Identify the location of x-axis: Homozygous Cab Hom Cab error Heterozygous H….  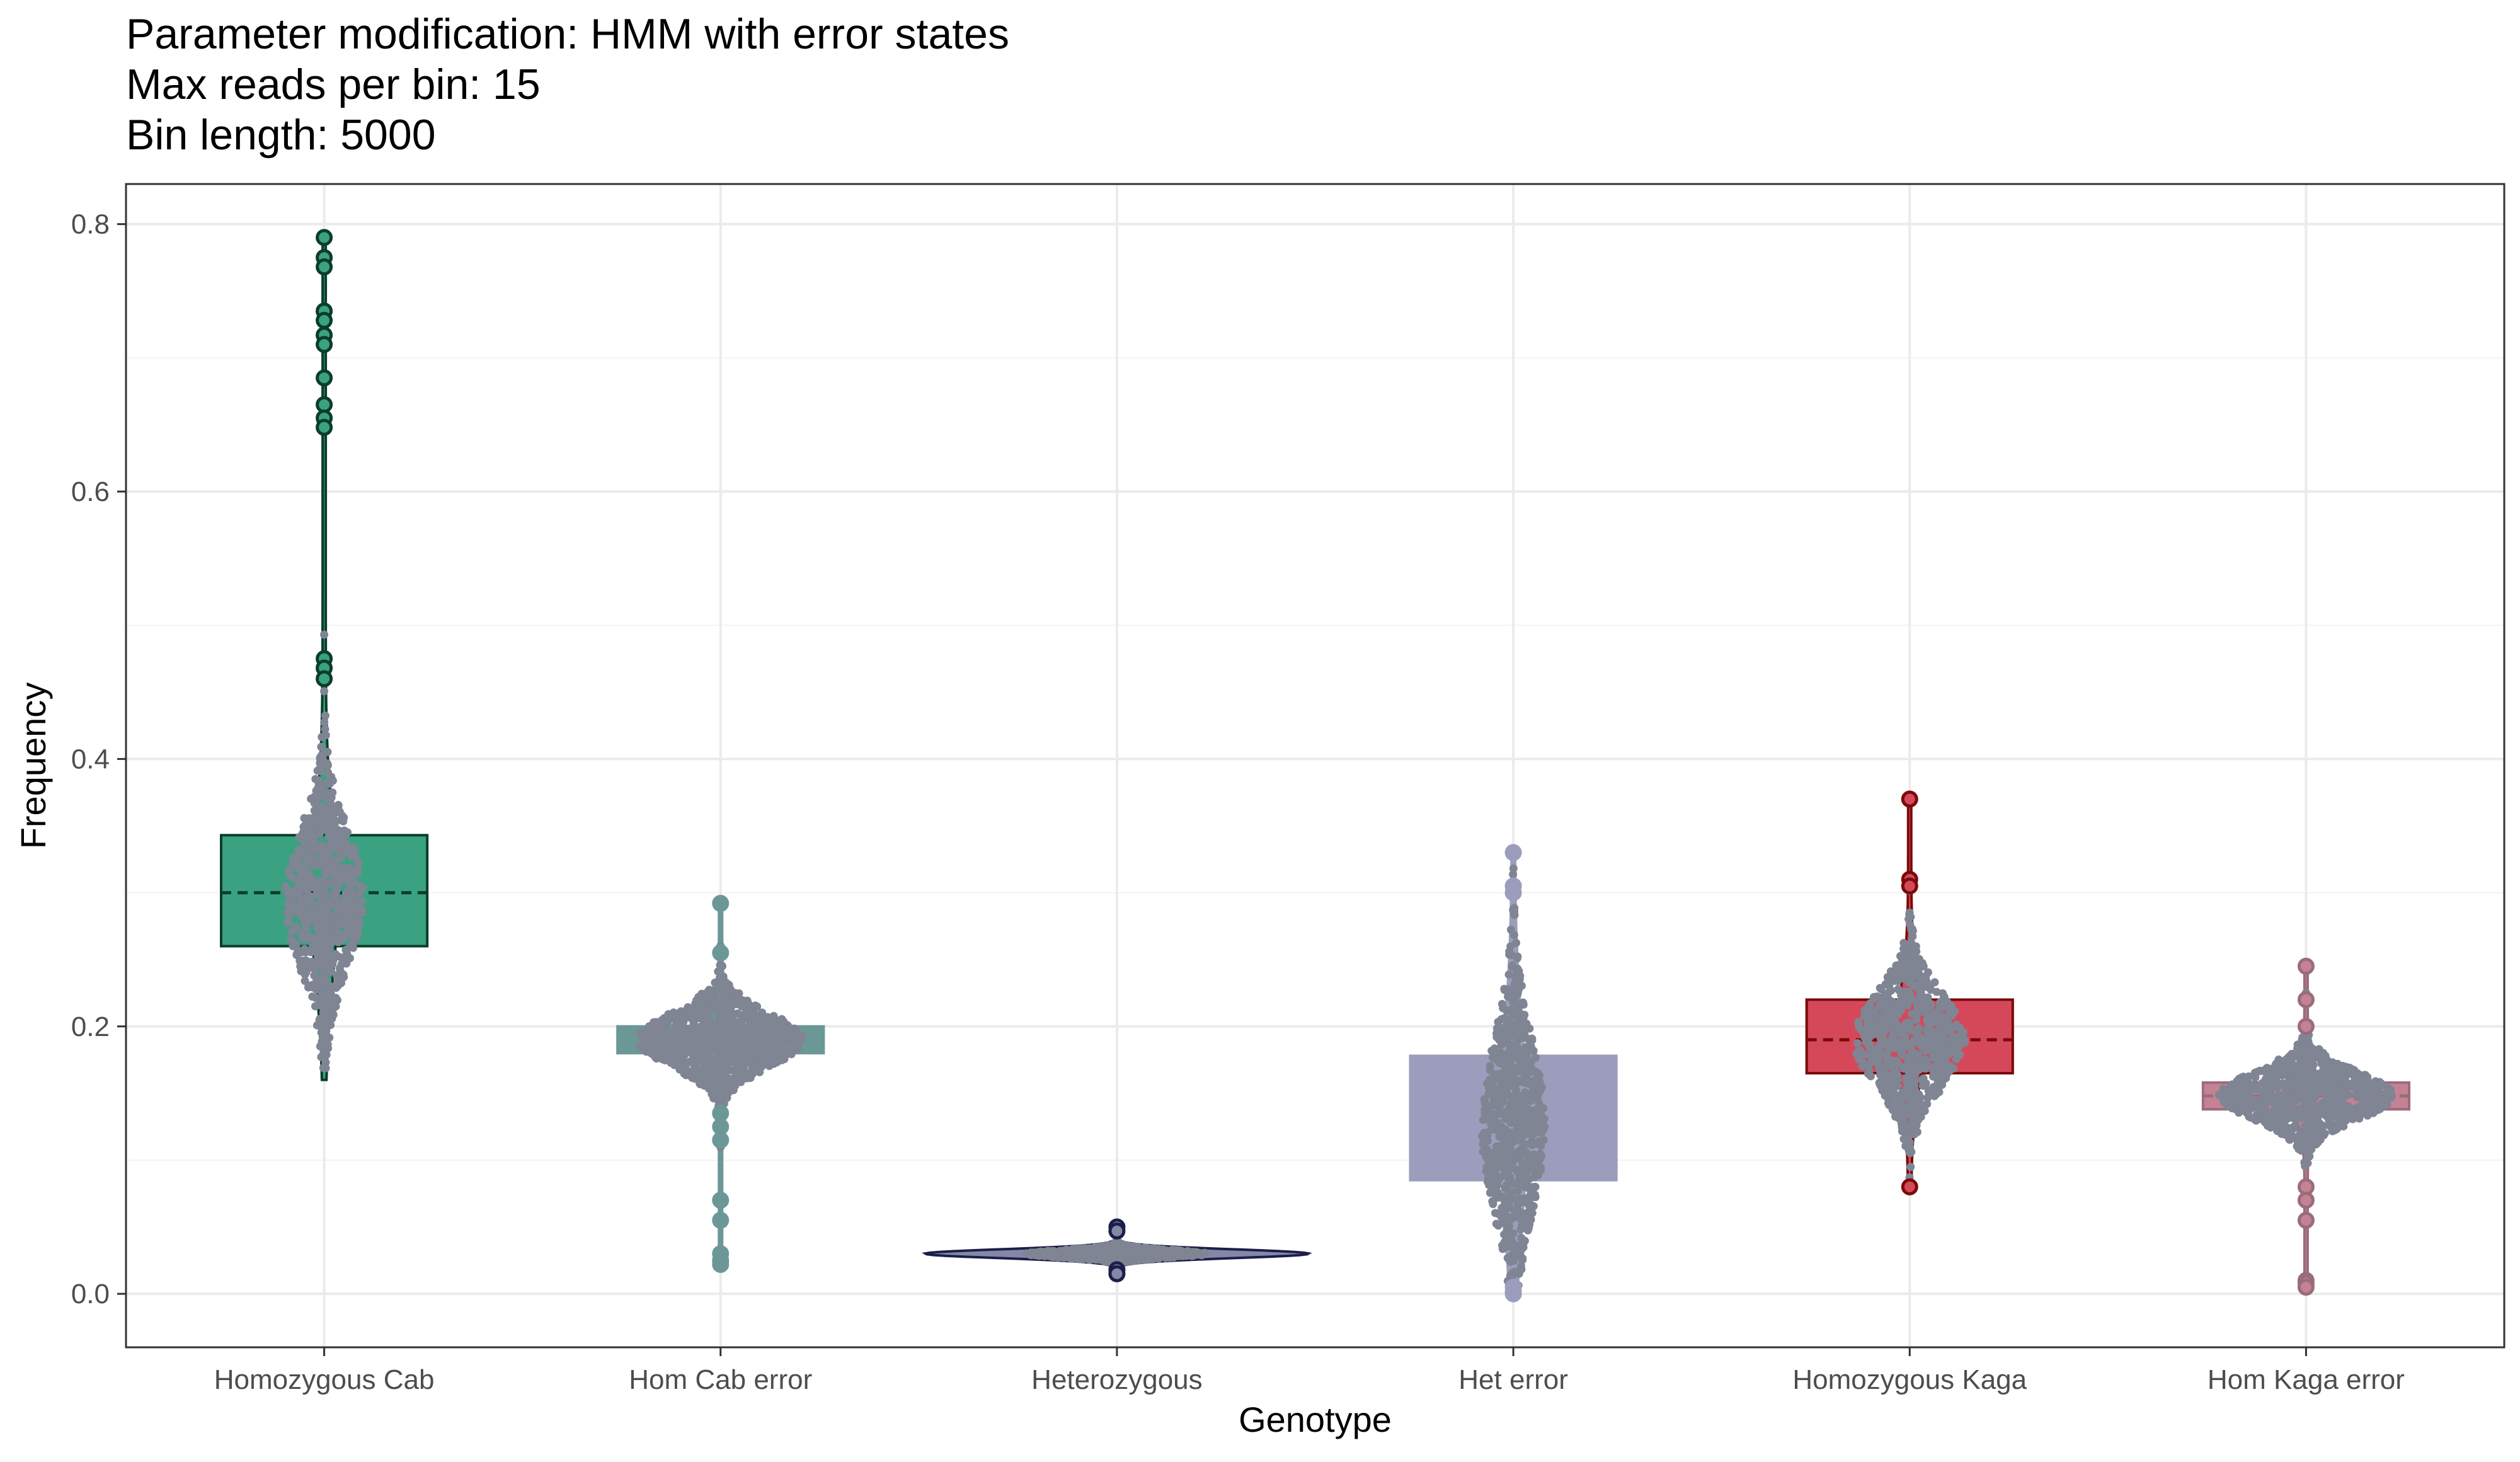
(1309, 1371).